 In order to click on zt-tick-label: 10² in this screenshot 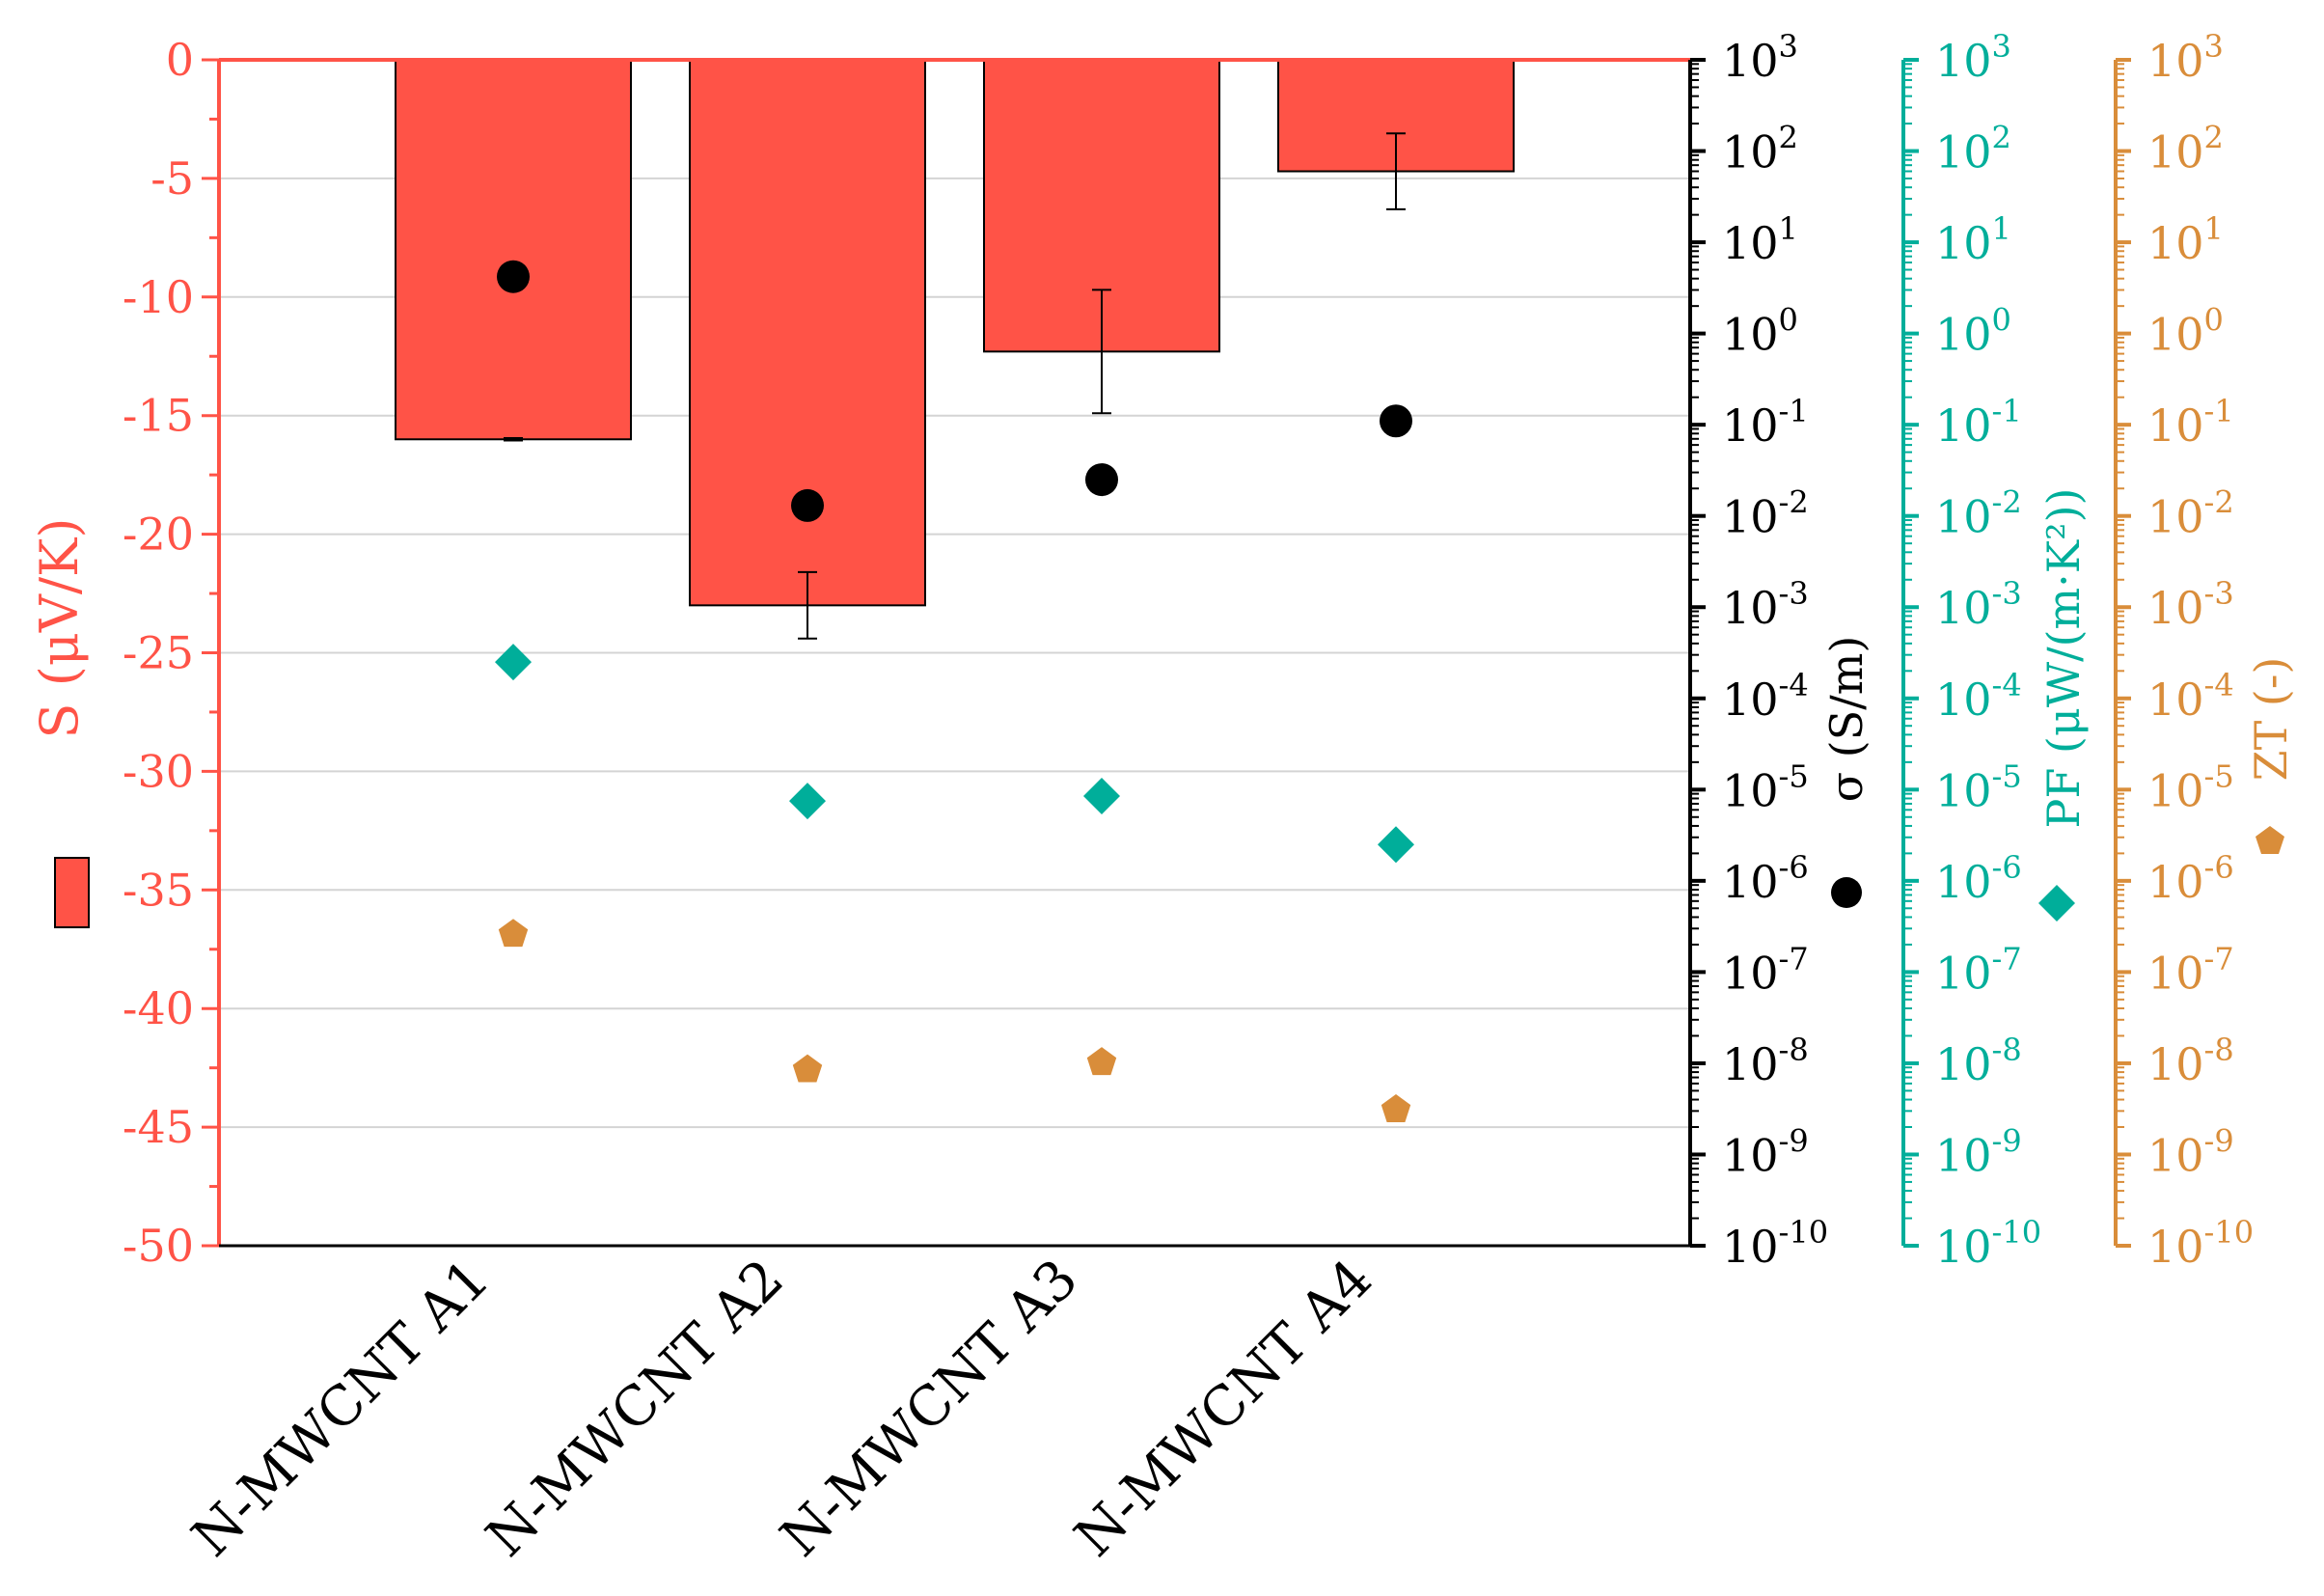, I will do `click(2185, 150)`.